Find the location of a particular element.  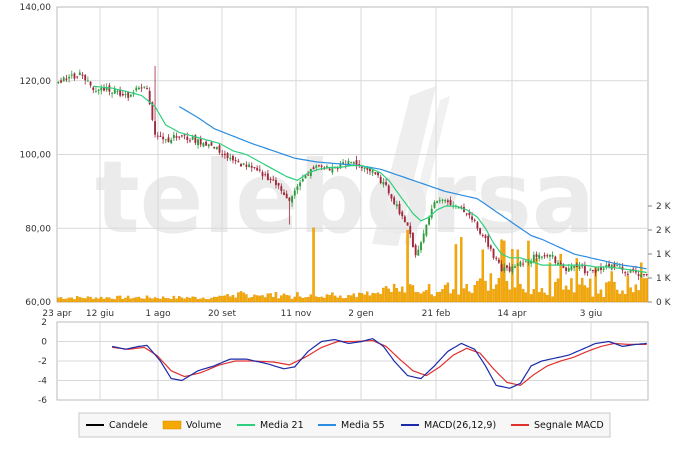

x-tick-label: 21 feb is located at coordinates (436, 314).